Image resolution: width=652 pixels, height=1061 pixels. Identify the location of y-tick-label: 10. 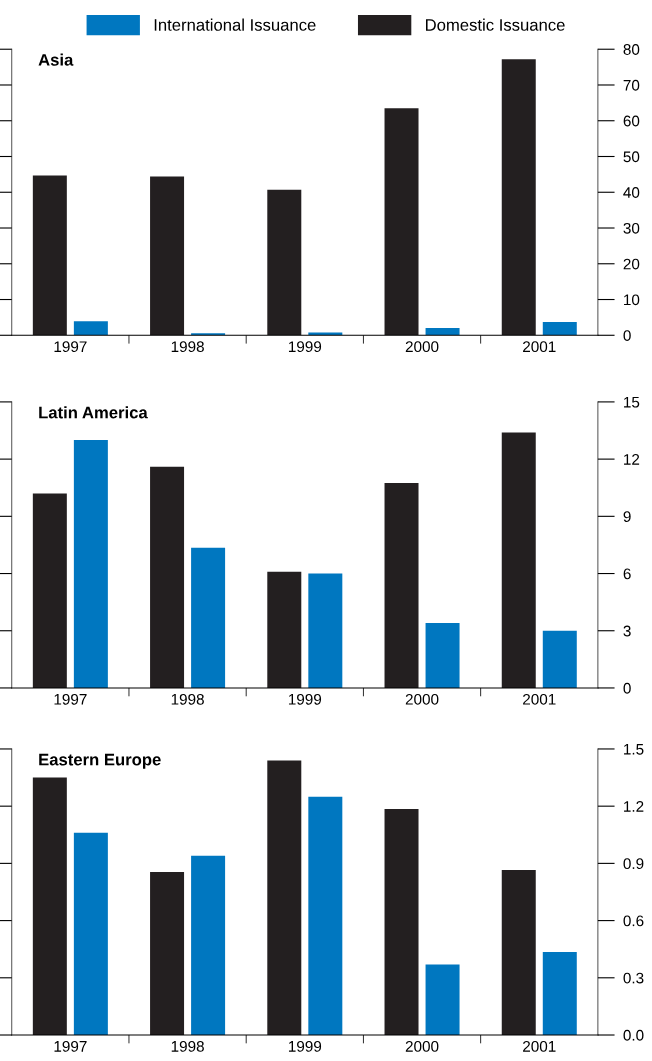
(632, 300).